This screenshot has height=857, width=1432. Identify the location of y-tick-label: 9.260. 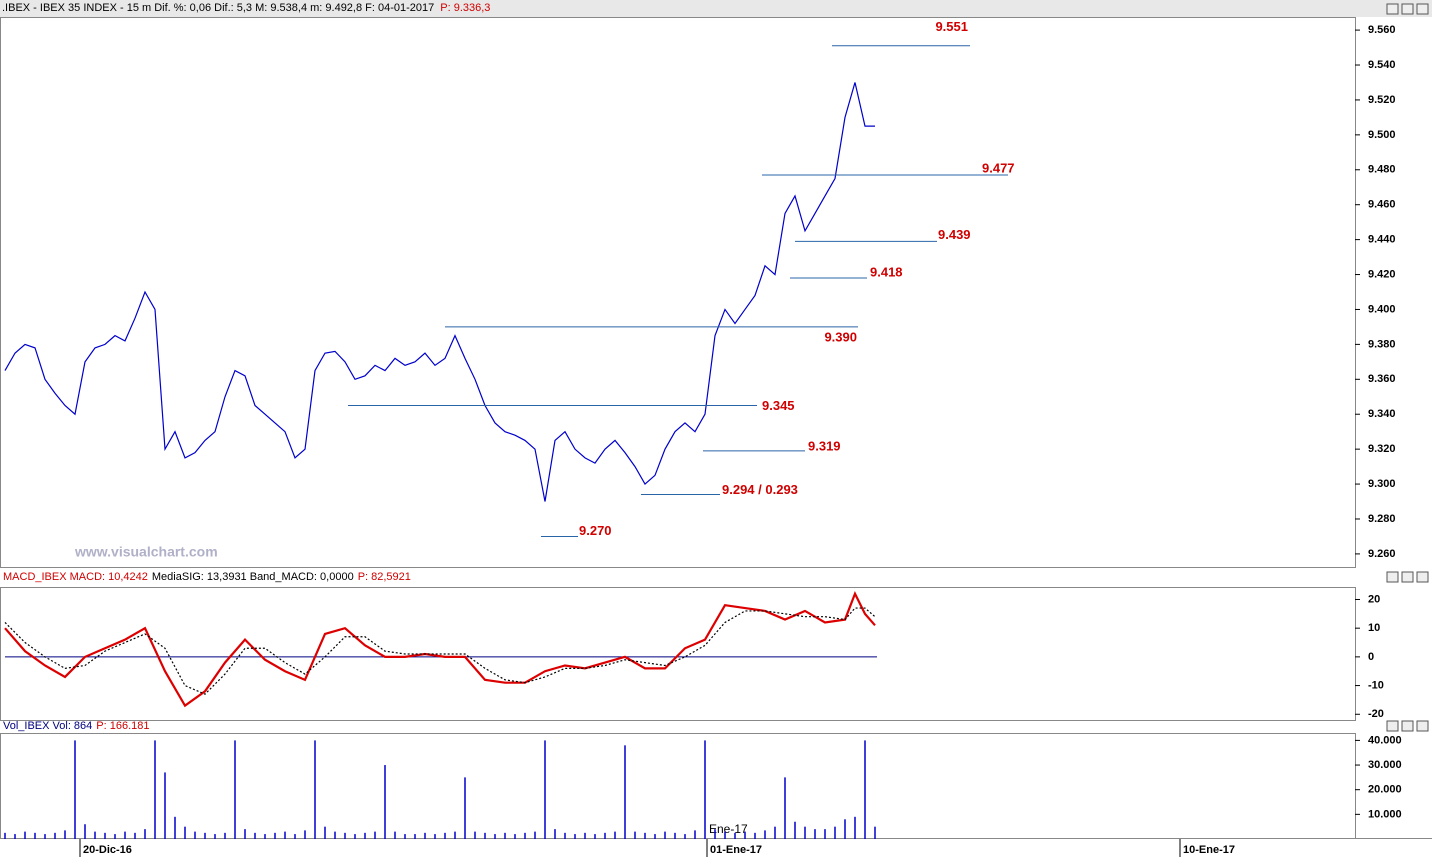
(1382, 554).